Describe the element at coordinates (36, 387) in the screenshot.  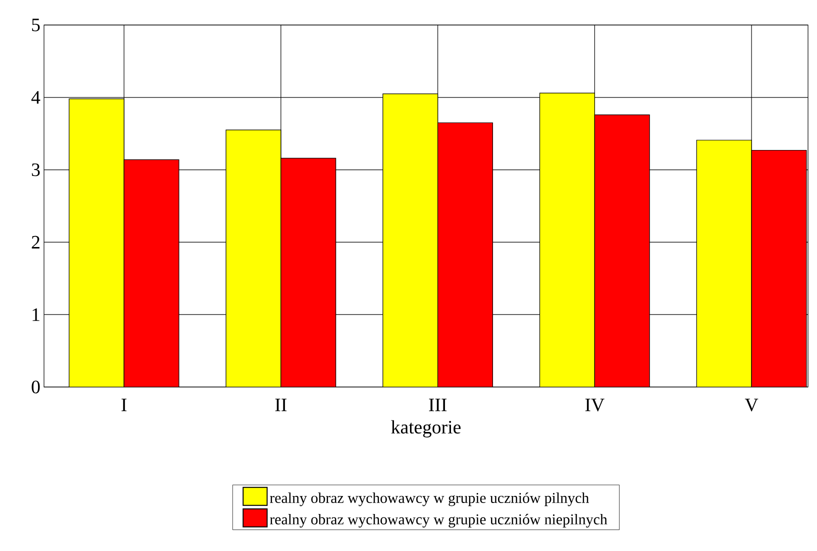
I see `y-tick-label: 0` at that location.